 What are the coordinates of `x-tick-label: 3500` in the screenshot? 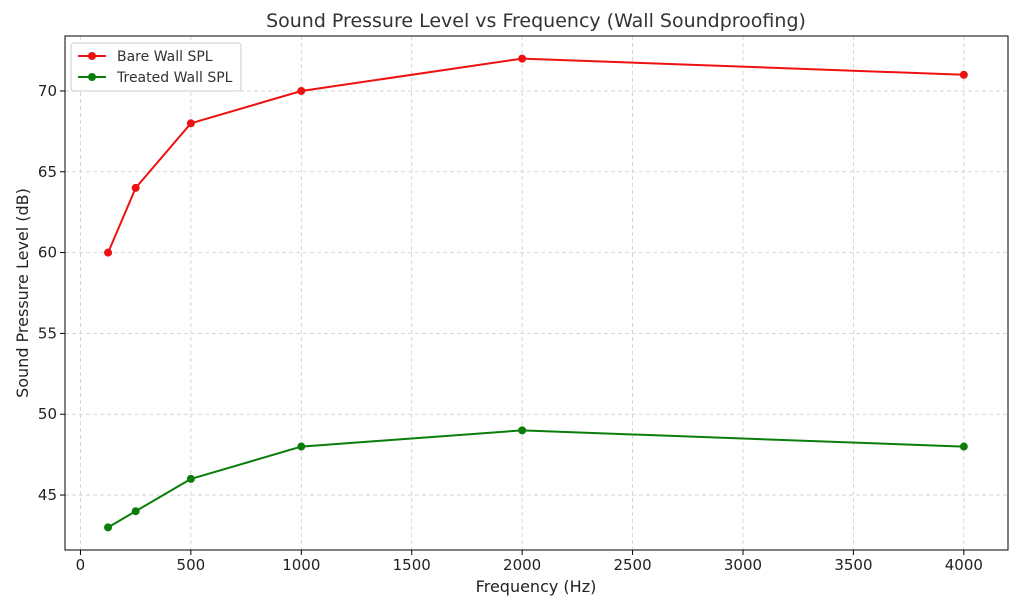 It's located at (853, 565).